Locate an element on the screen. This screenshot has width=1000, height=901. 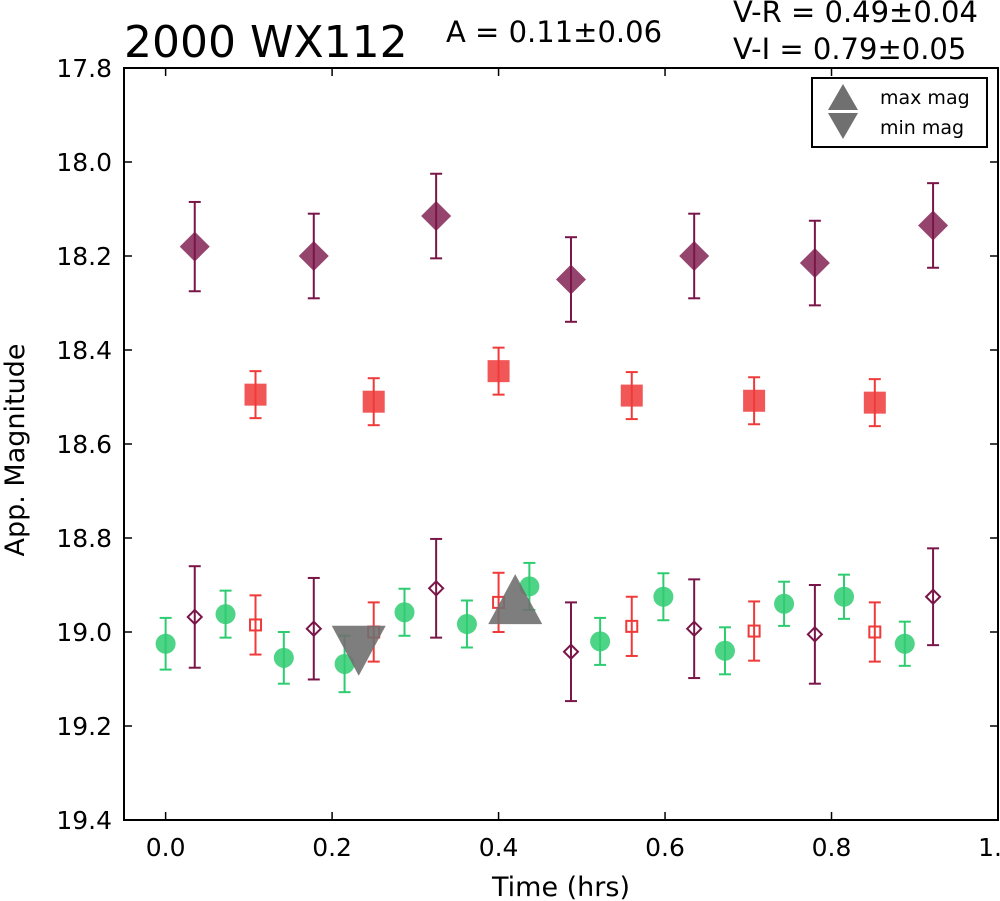
x-tick-label: 0.2 is located at coordinates (332, 847).